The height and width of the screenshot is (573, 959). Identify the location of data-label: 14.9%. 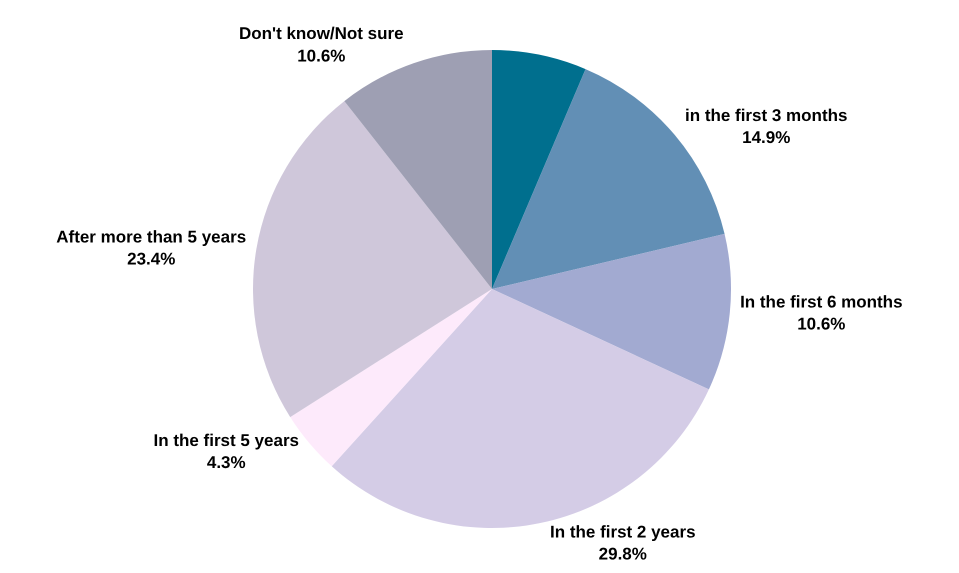
(766, 137).